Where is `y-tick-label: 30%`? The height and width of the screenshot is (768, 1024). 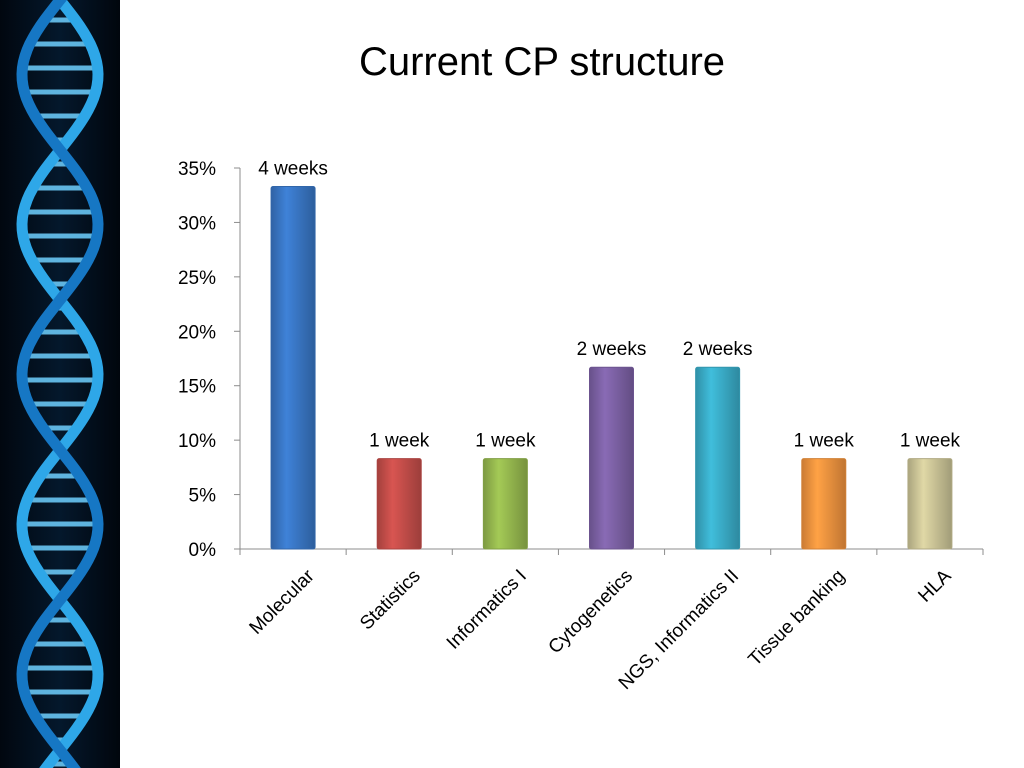
y-tick-label: 30% is located at coordinates (197, 223).